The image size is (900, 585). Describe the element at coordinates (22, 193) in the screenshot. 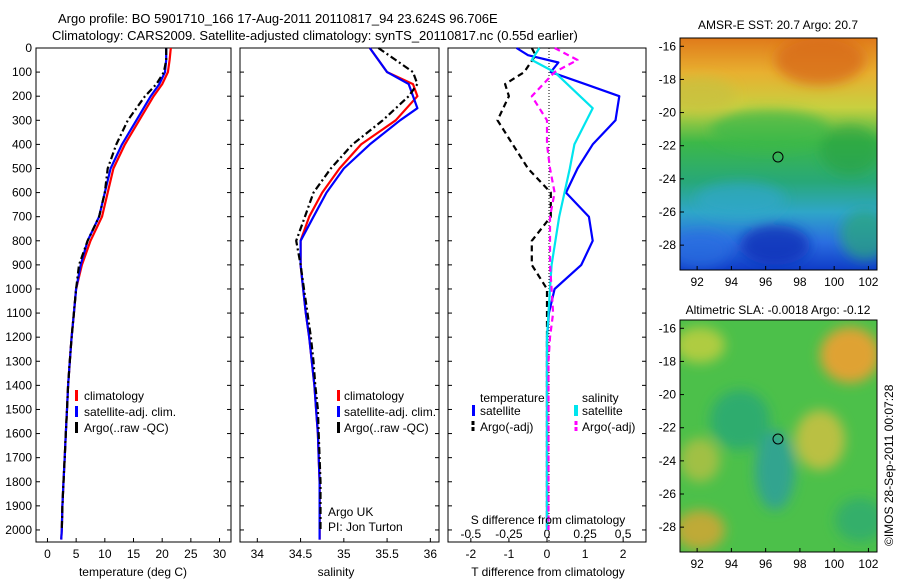

I see `y-tick-label: 600` at that location.